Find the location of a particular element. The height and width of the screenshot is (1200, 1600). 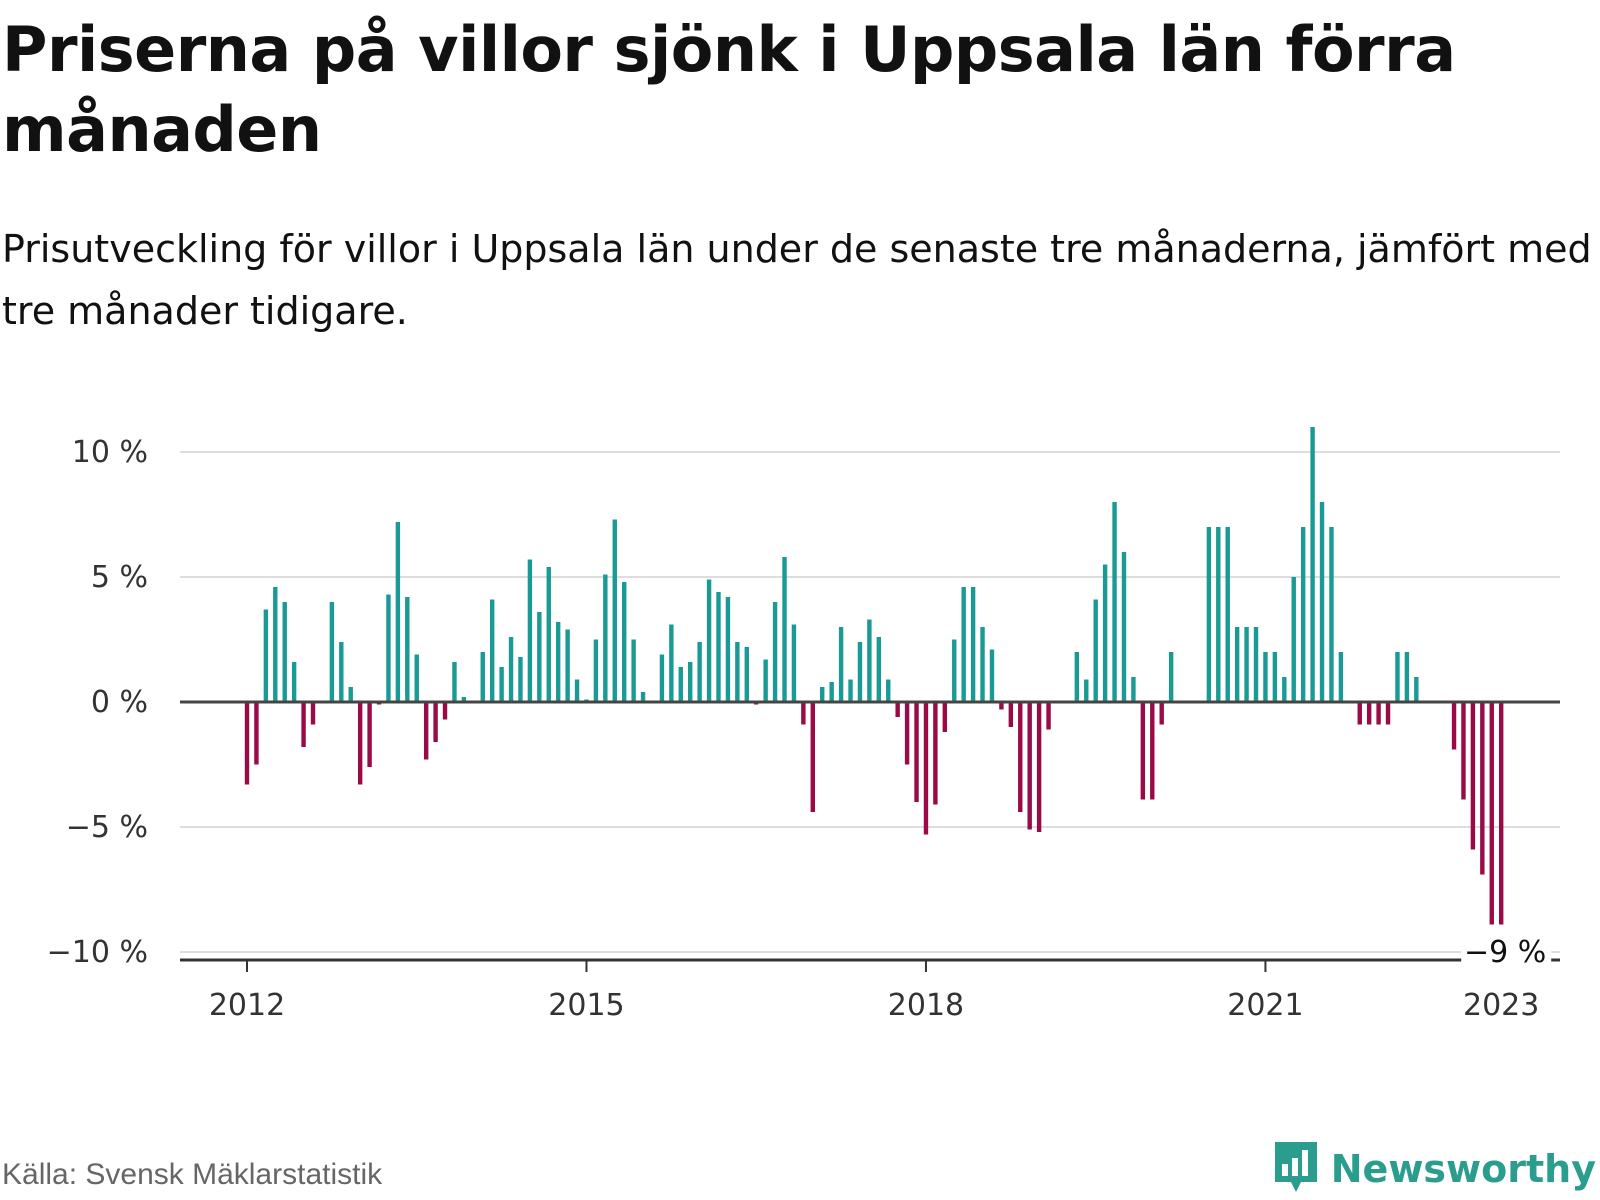

newsworthy-logo-icon is located at coordinates (1296, 1169).